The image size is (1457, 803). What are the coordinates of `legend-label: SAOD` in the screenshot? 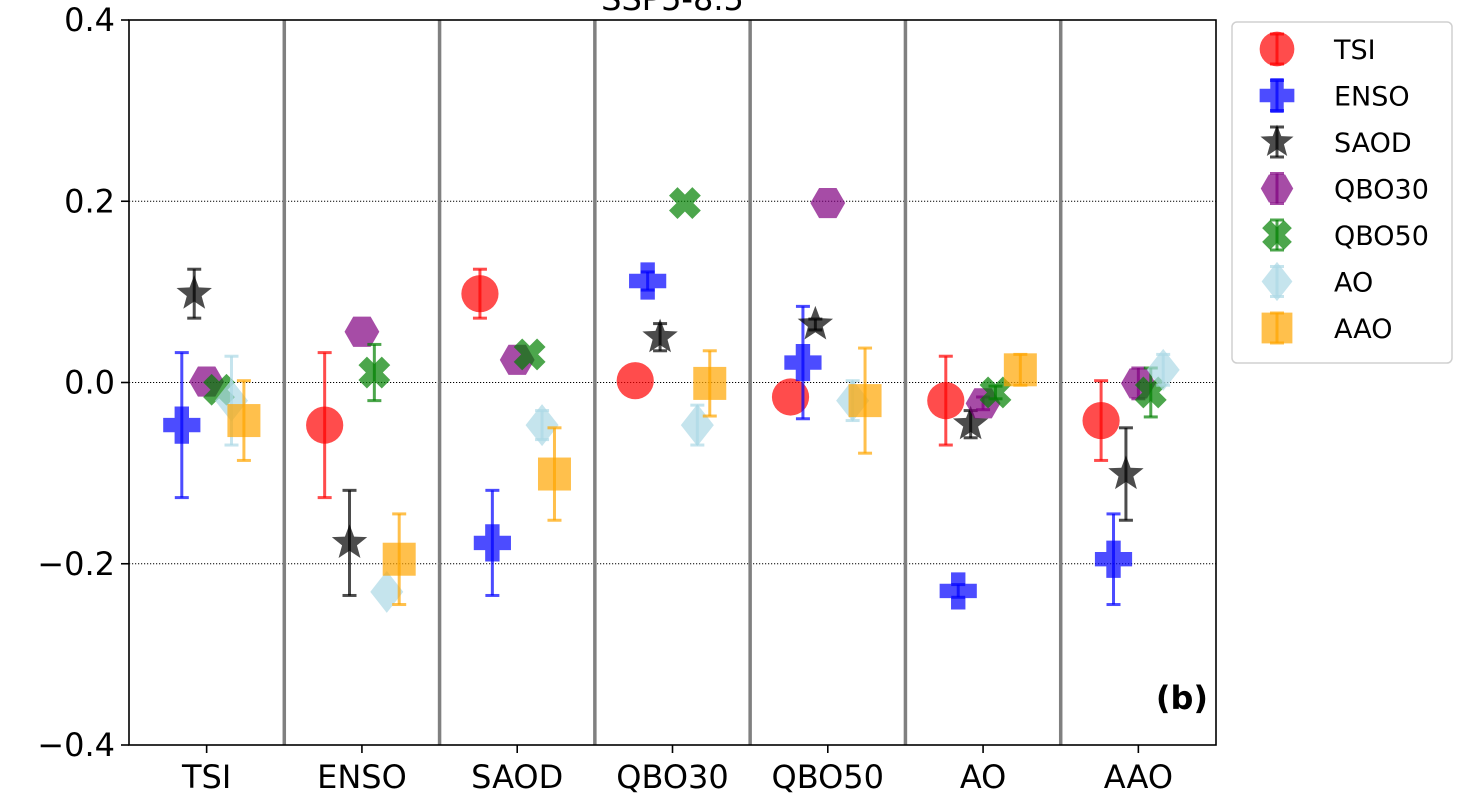 It's located at (1373, 143).